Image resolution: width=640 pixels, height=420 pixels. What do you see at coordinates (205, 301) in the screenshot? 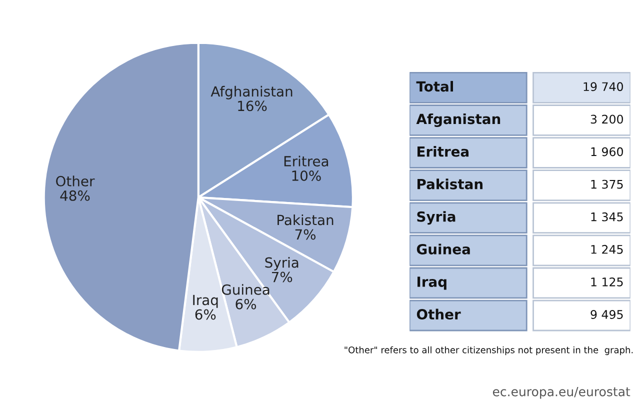
I see `slice-label: Iraq` at bounding box center [205, 301].